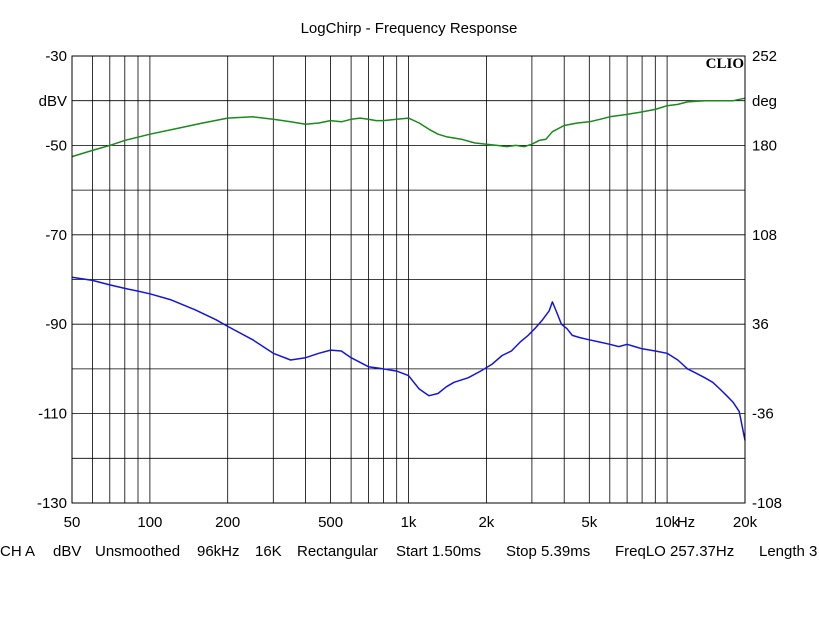  What do you see at coordinates (67, 551) in the screenshot?
I see `footer-item: dBV` at bounding box center [67, 551].